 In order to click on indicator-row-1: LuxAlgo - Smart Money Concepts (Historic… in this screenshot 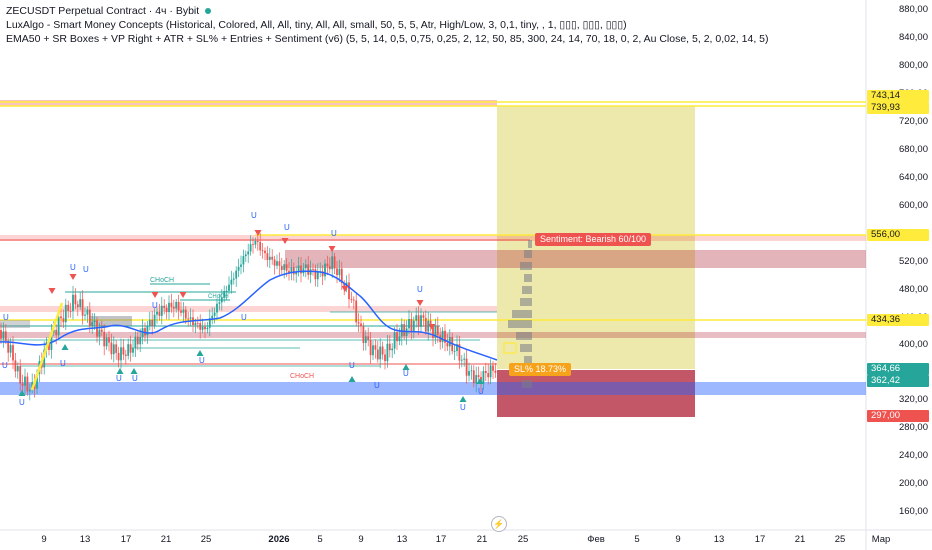, I will do `click(387, 25)`.